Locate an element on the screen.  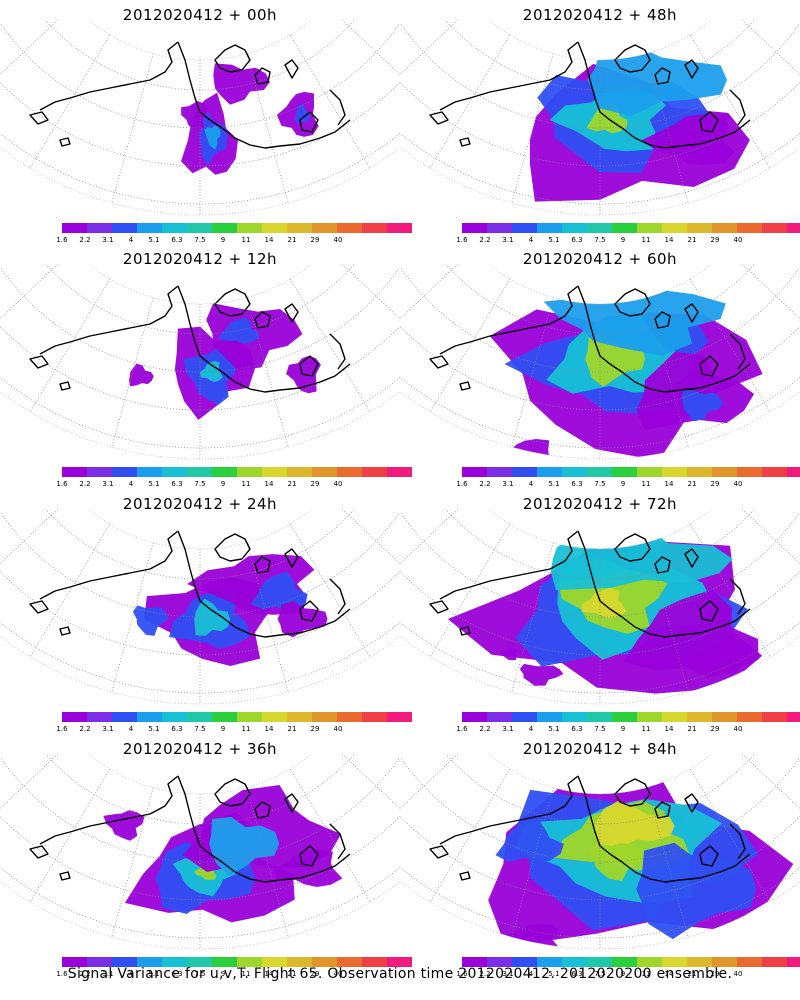
colorbar-tick-label: 4 is located at coordinates (131, 729).